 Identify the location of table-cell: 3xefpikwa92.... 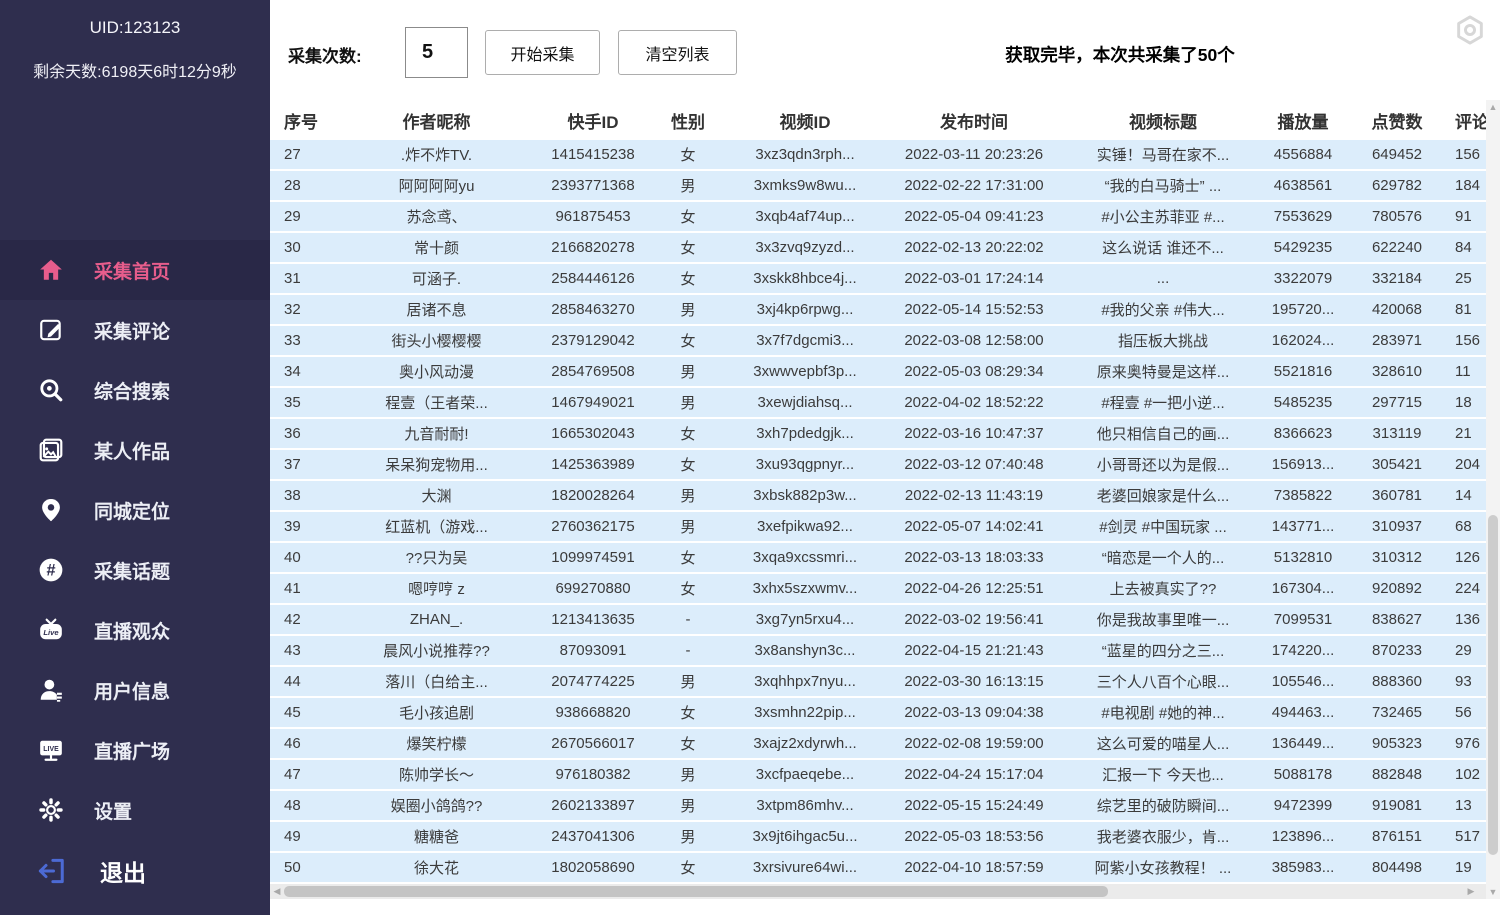
(805, 526).